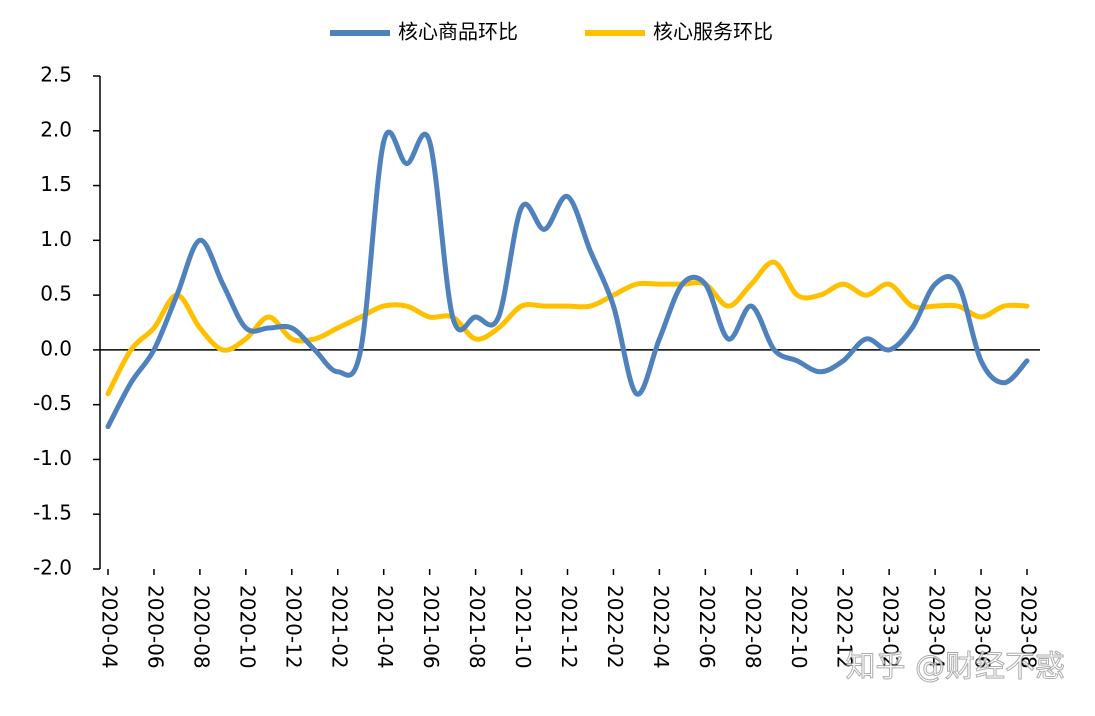 The image size is (1095, 716). Describe the element at coordinates (458, 32) in the screenshot. I see `legend-label: 核心商品环比` at that location.